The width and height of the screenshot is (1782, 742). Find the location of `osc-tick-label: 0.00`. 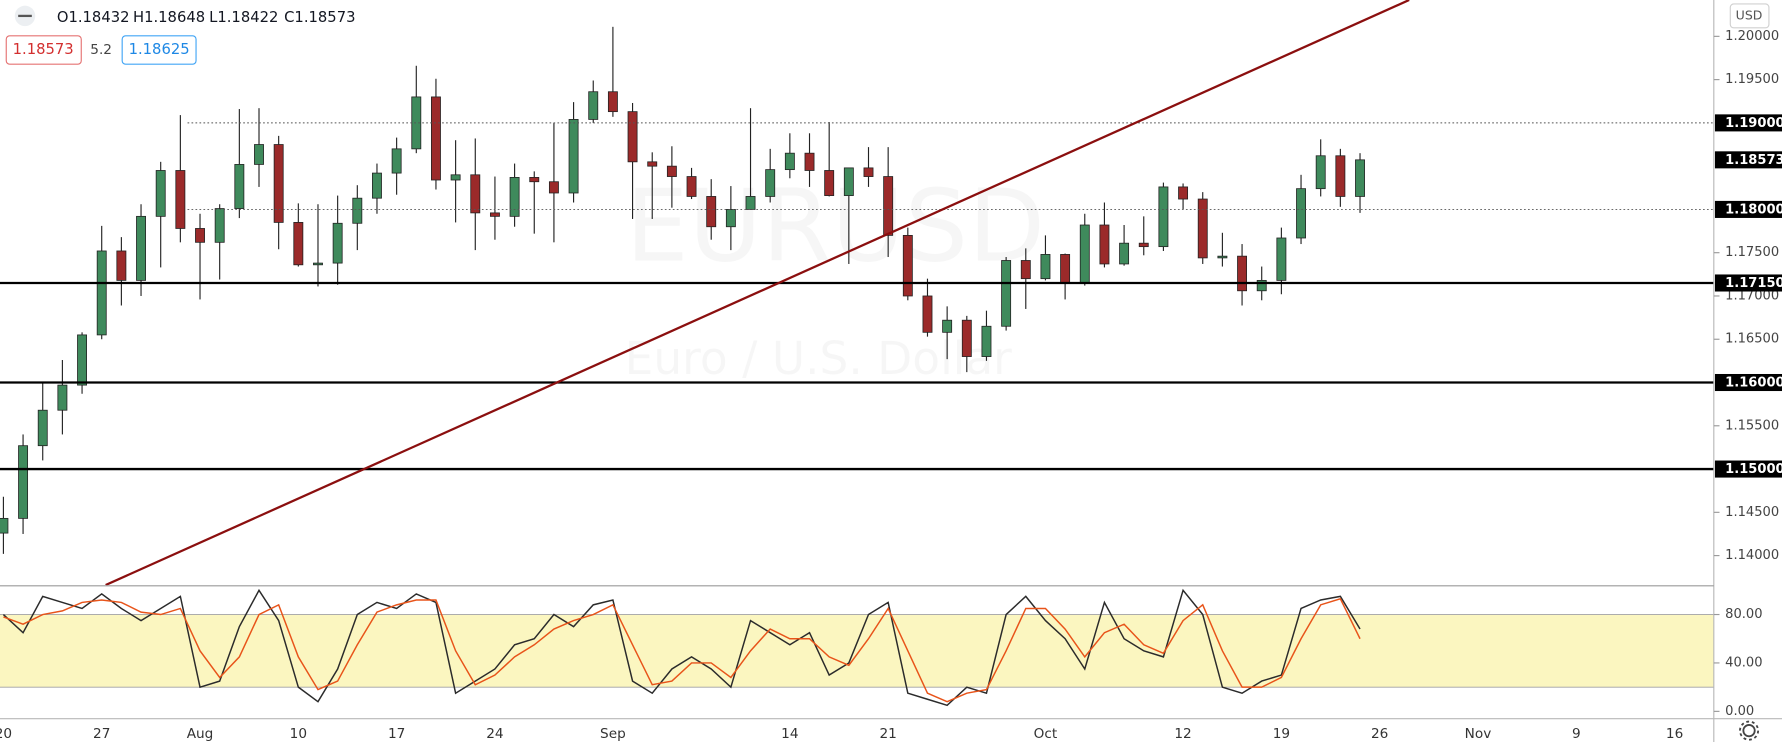

osc-tick-label: 0.00 is located at coordinates (1739, 711).